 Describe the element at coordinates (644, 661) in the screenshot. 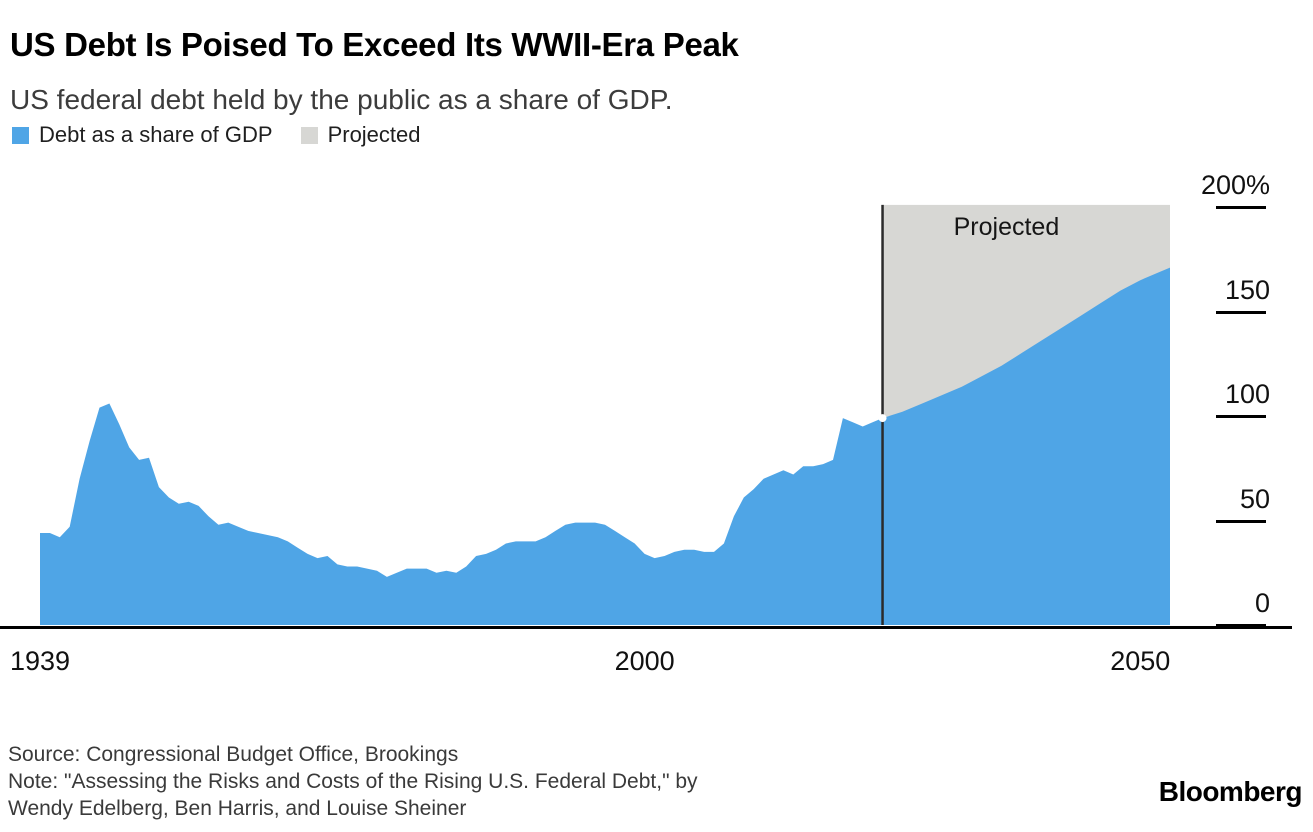

I see `x-axis-label: 2000` at that location.